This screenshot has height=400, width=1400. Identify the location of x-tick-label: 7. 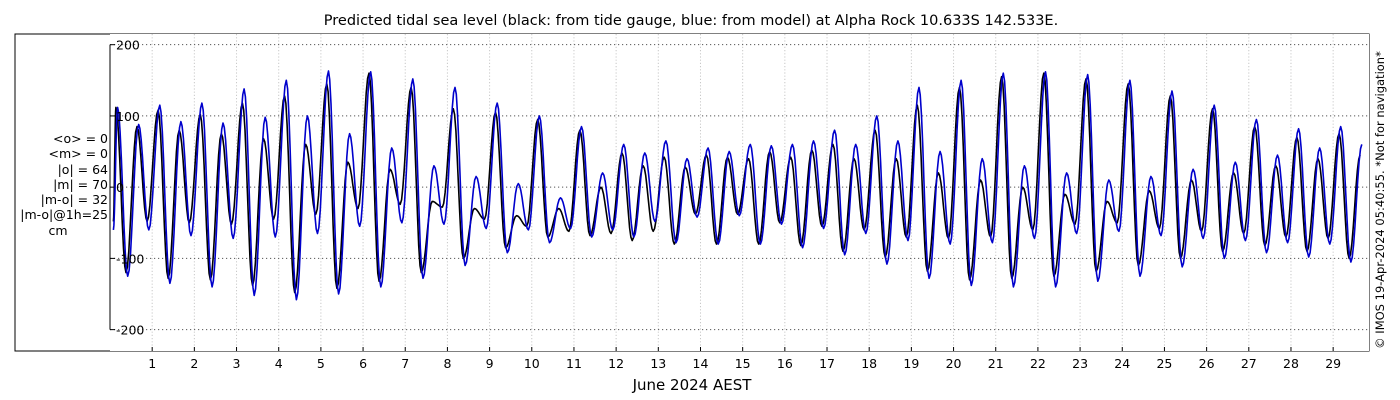
(405, 363).